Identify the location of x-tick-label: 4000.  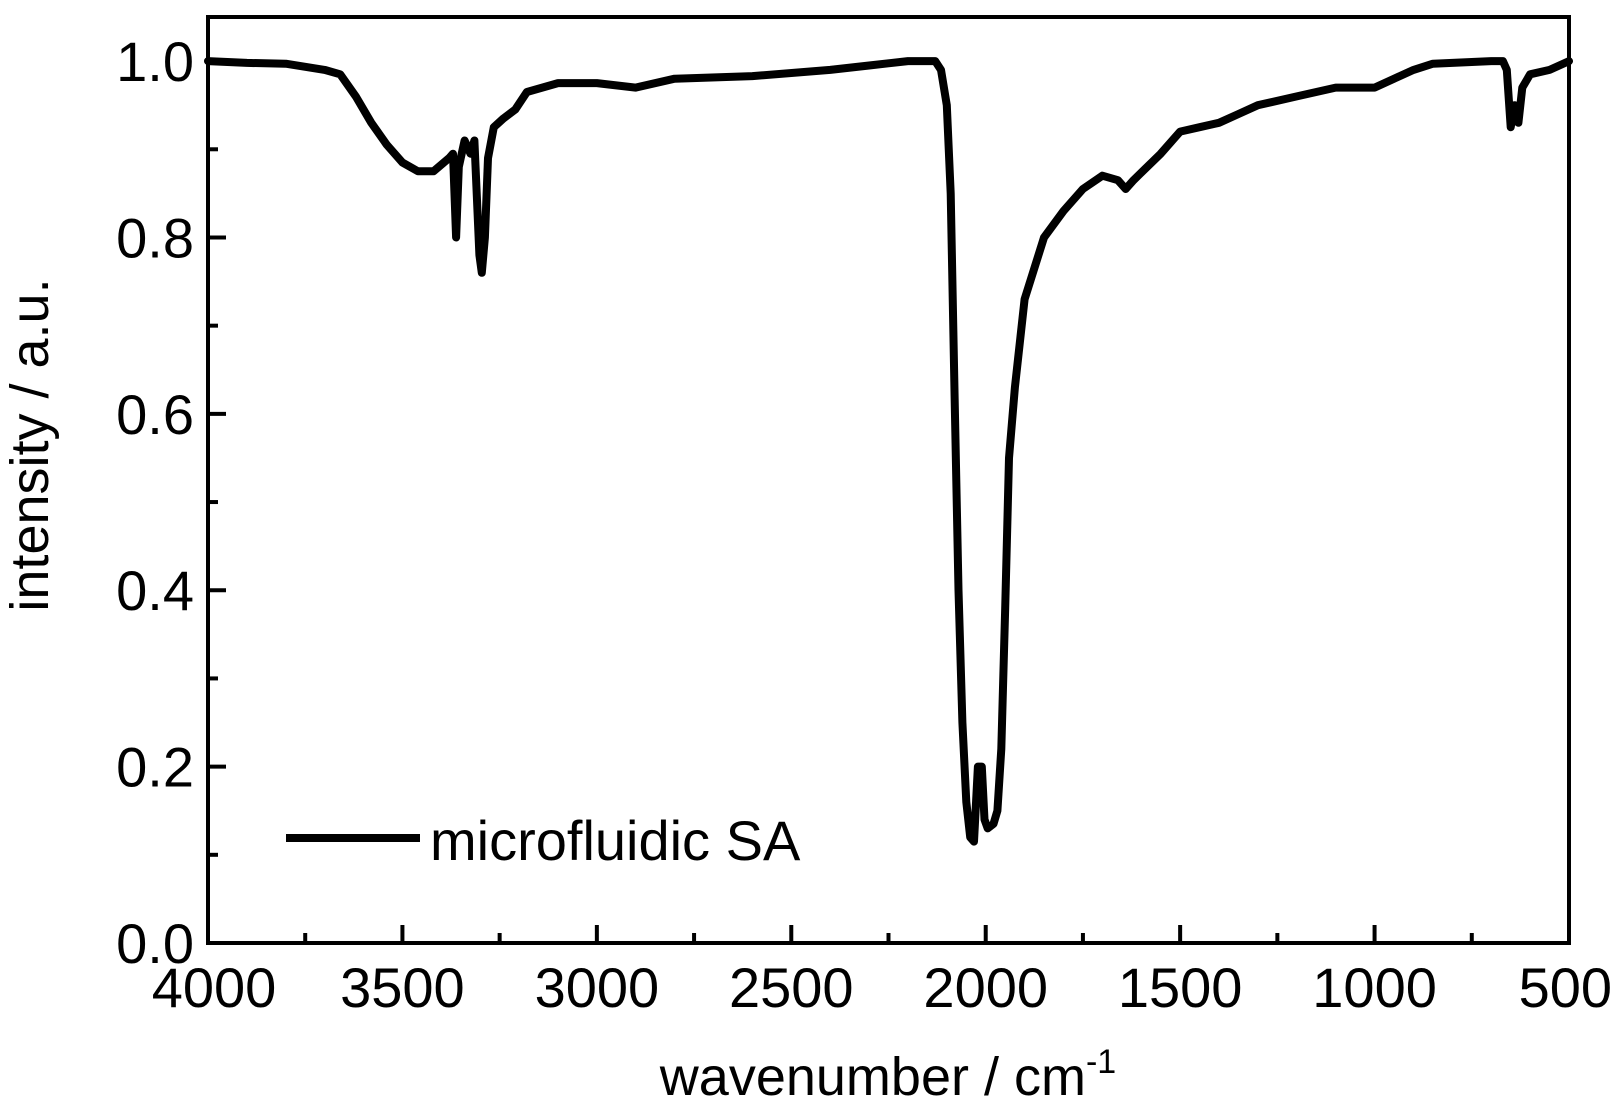
(214, 987).